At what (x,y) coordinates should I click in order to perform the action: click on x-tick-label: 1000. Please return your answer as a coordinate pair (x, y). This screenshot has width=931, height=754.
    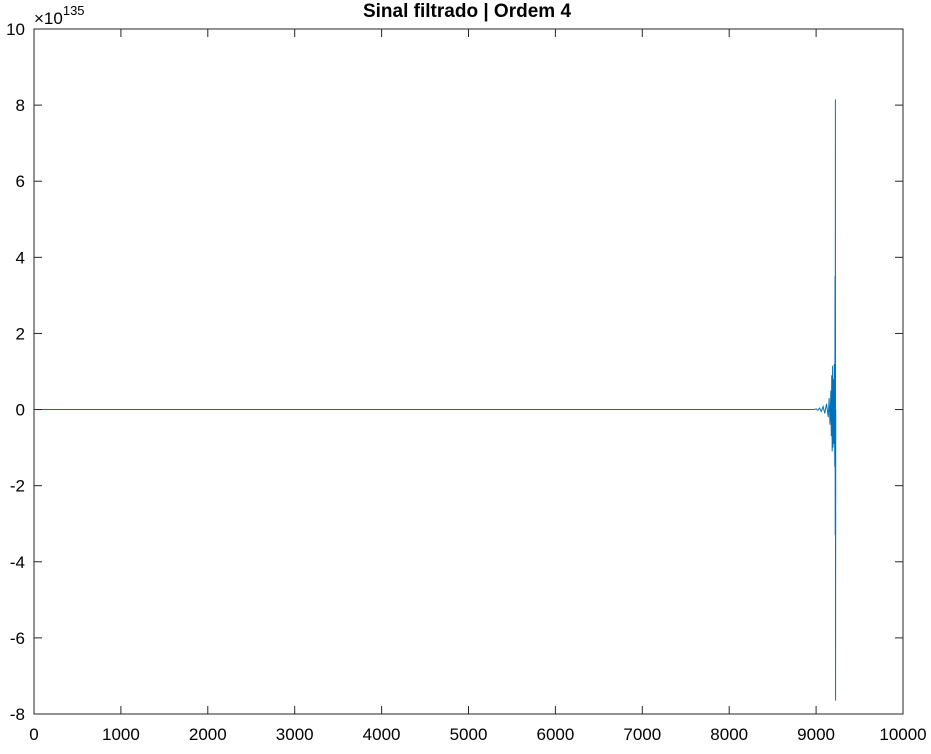
    Looking at the image, I should click on (121, 734).